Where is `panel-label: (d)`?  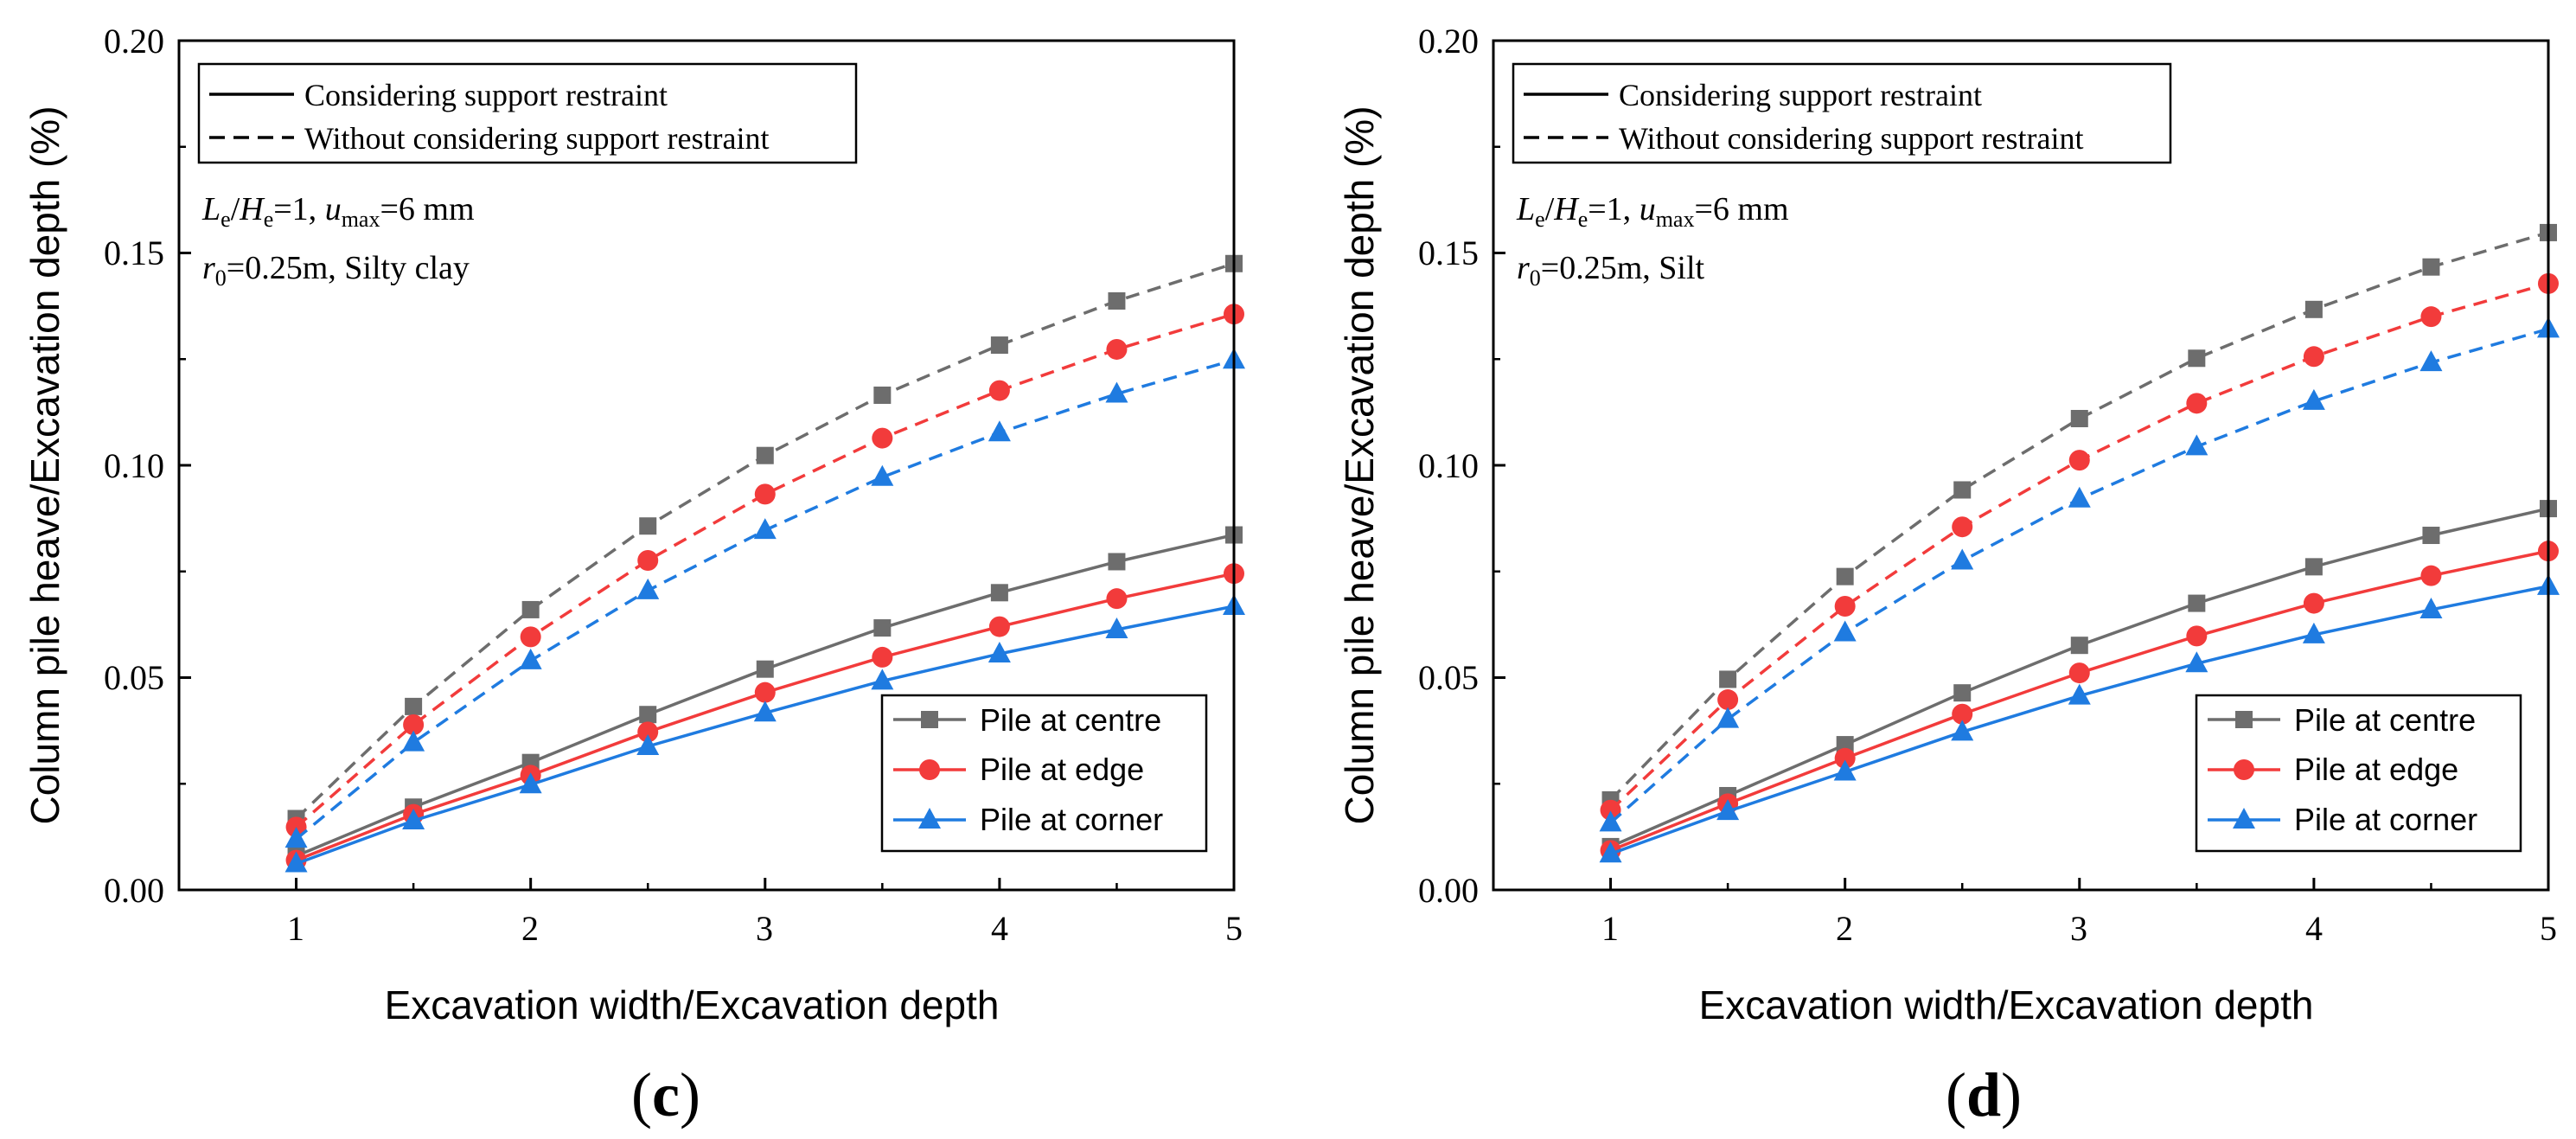 panel-label: (d) is located at coordinates (1984, 1094).